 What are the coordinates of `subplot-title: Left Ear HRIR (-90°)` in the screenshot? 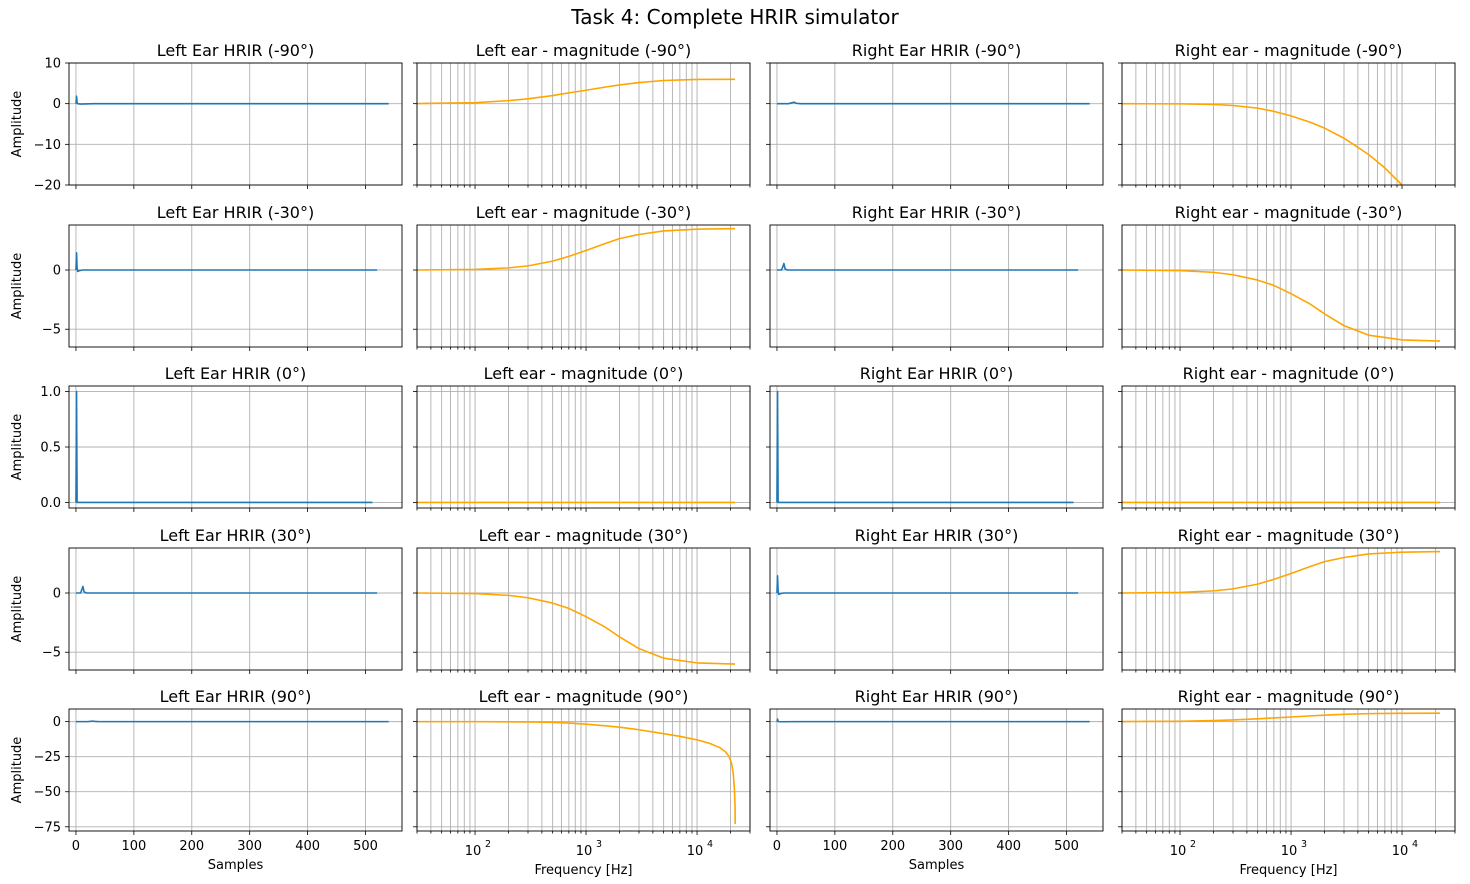 It's located at (235, 50).